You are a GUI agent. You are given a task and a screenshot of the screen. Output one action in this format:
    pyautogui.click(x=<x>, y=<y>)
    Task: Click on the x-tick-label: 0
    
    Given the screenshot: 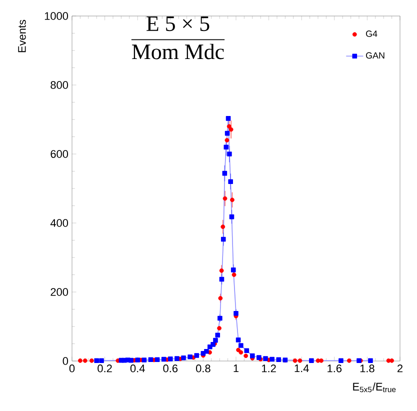 What is the action you would take?
    pyautogui.click(x=72, y=368)
    